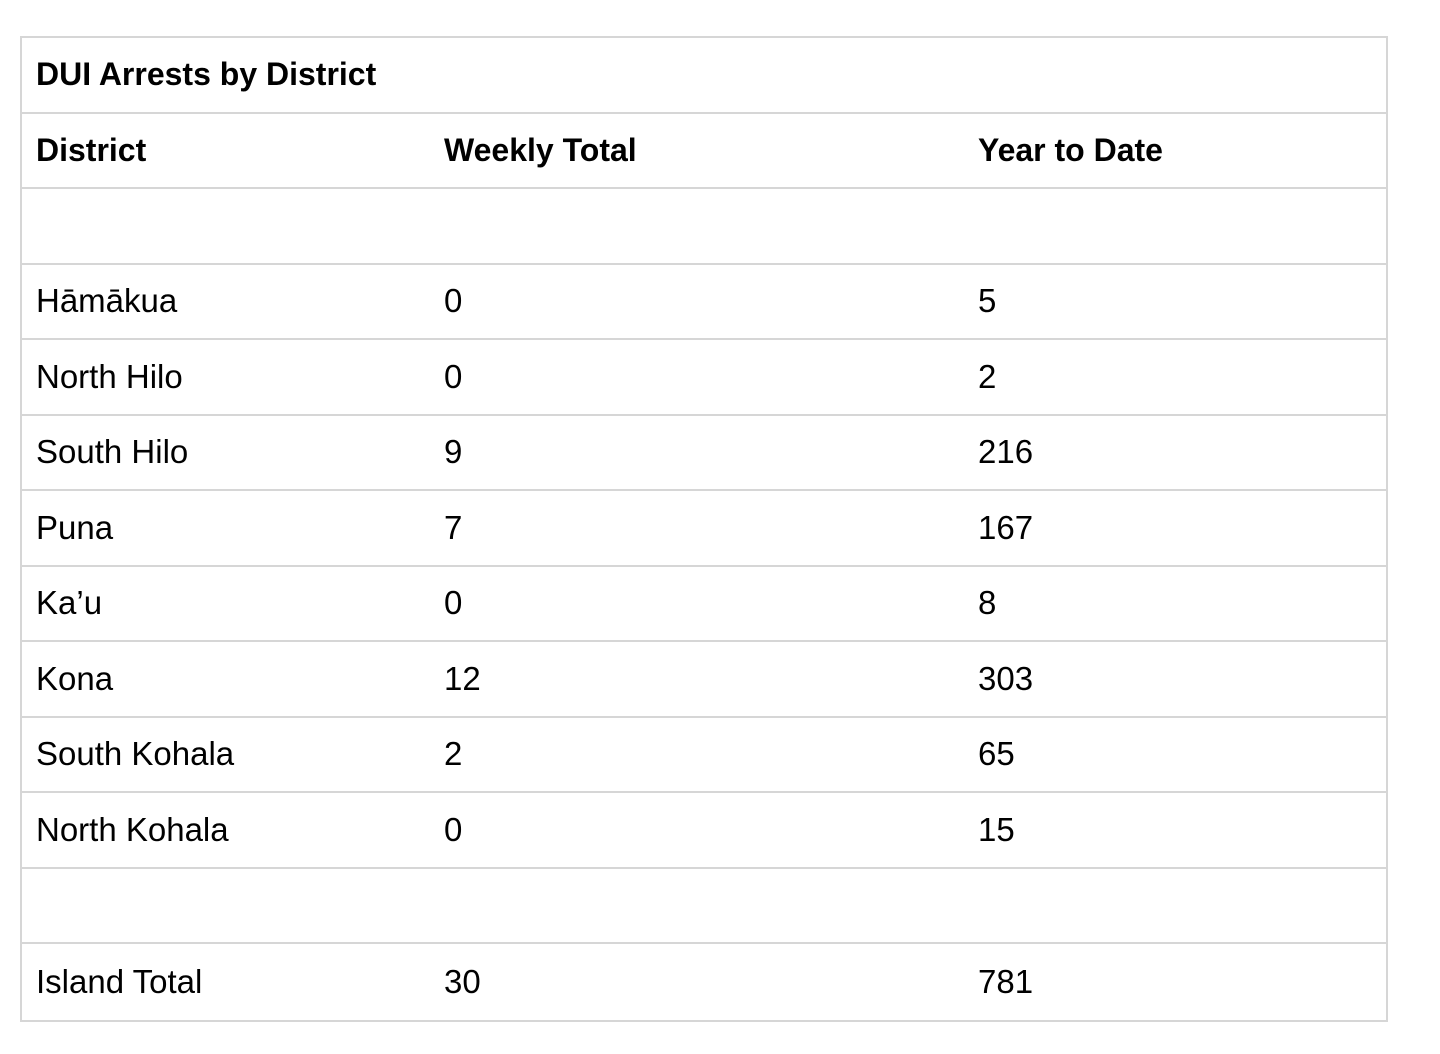 The width and height of the screenshot is (1440, 1054). Describe the element at coordinates (107, 301) in the screenshot. I see `district-cell: Hāmākua` at that location.